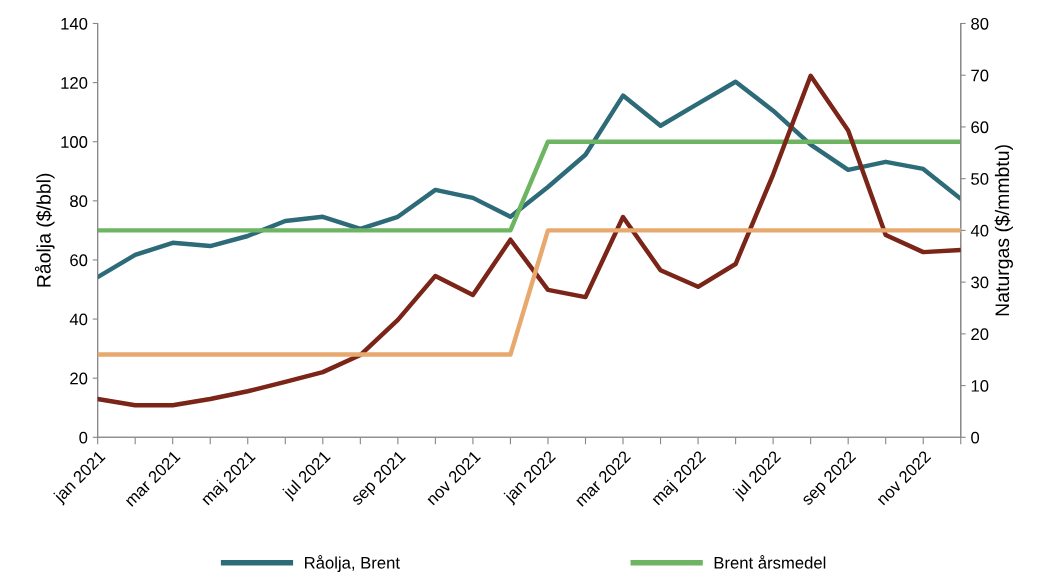 The width and height of the screenshot is (1050, 587). What do you see at coordinates (78, 319) in the screenshot?
I see `y-tick-label: 40` at bounding box center [78, 319].